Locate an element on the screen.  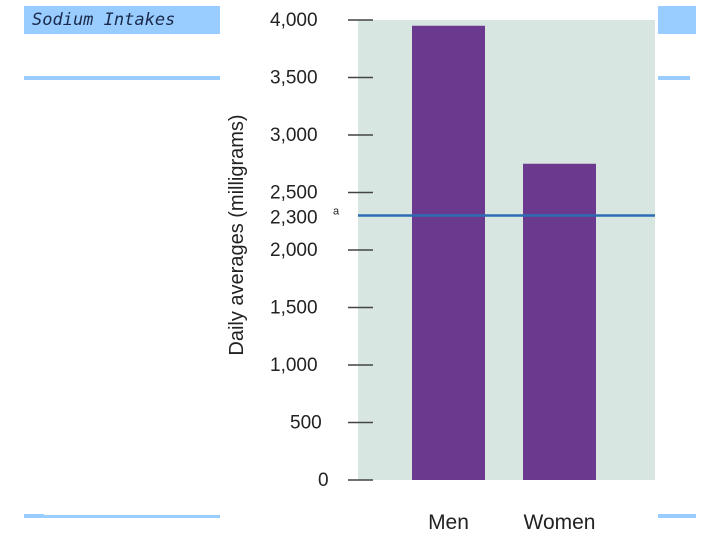
slide-title: Sodium Intakes is located at coordinates (104, 20).